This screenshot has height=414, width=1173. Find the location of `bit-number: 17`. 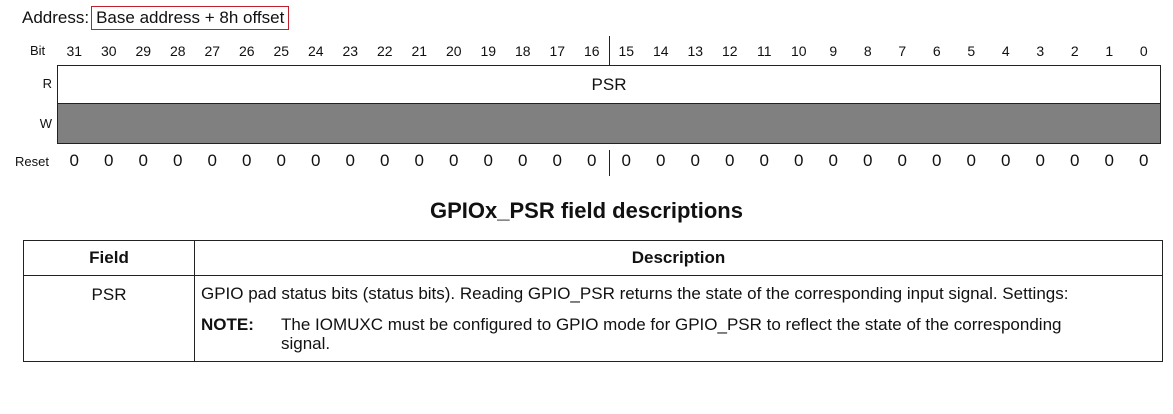

bit-number: 17 is located at coordinates (557, 51).